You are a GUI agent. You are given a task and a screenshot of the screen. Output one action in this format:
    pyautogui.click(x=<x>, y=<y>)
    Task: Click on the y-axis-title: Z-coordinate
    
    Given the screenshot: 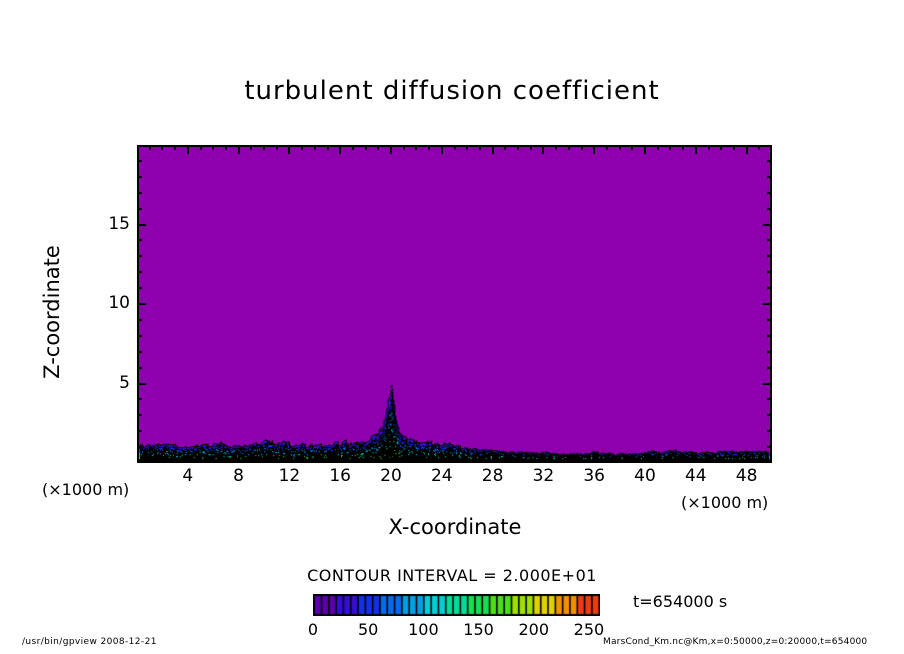 What is the action you would take?
    pyautogui.click(x=52, y=312)
    